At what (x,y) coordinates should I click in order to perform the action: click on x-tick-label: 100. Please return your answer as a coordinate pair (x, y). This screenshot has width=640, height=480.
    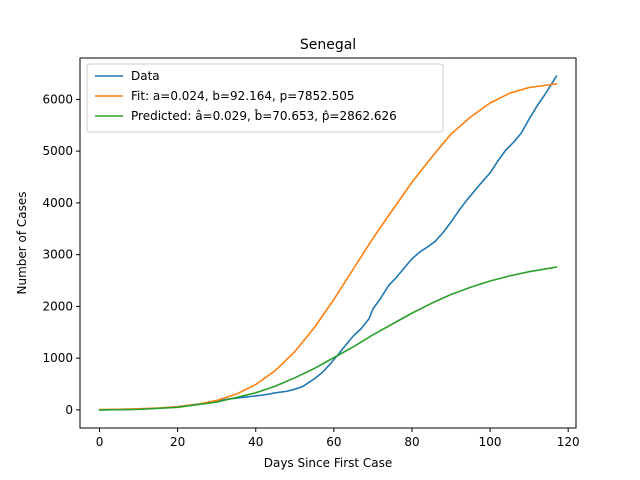
    Looking at the image, I should click on (490, 442).